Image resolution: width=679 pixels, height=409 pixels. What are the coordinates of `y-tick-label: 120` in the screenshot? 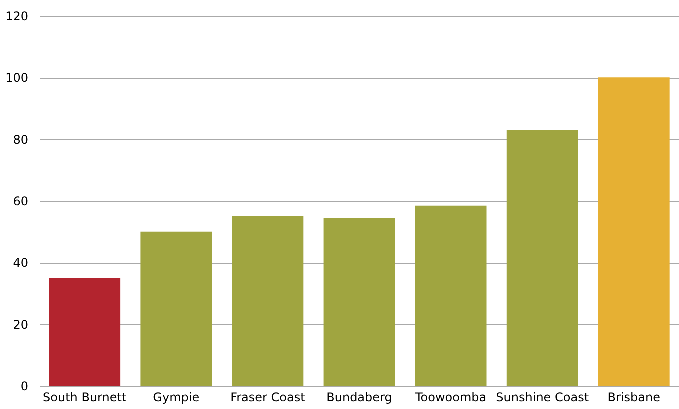 It's located at (17, 17).